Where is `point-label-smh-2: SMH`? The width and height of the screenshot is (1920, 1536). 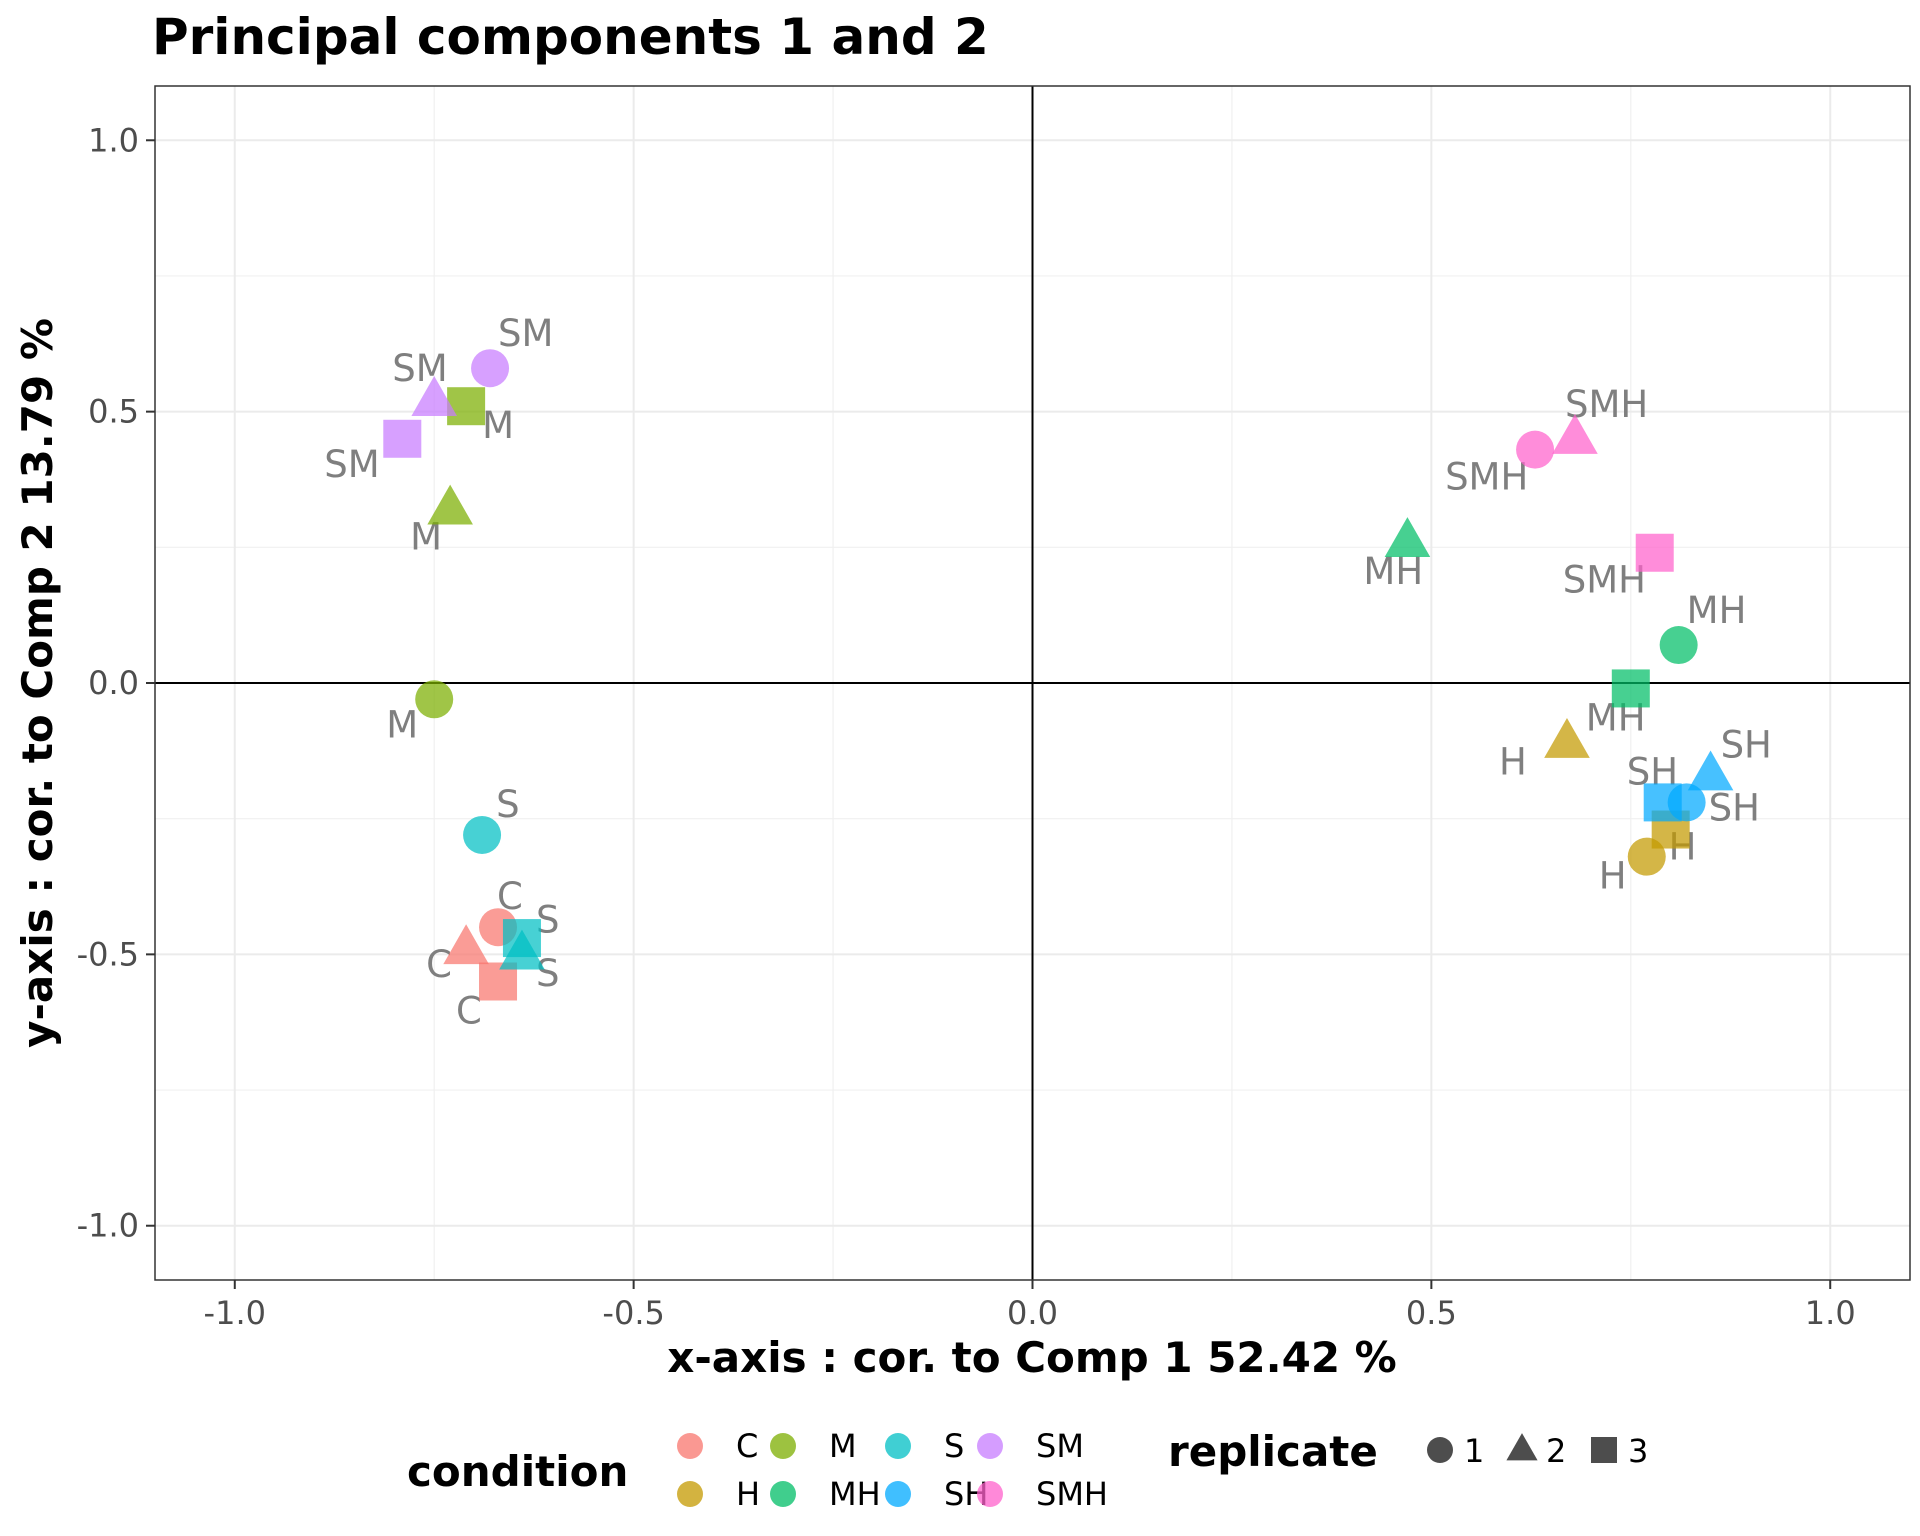 point-label-smh-2: SMH is located at coordinates (1606, 404).